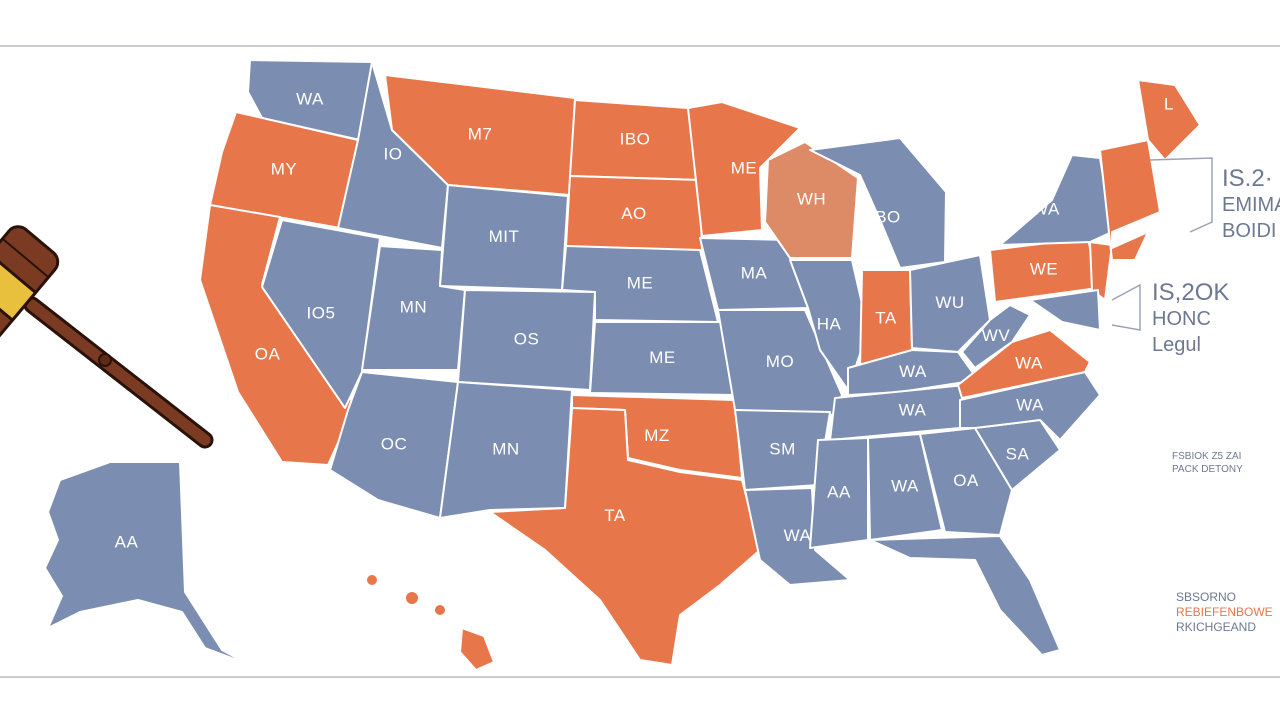 Image resolution: width=1280 pixels, height=720 pixels. What do you see at coordinates (1169, 120) in the screenshot?
I see `state-me` at bounding box center [1169, 120].